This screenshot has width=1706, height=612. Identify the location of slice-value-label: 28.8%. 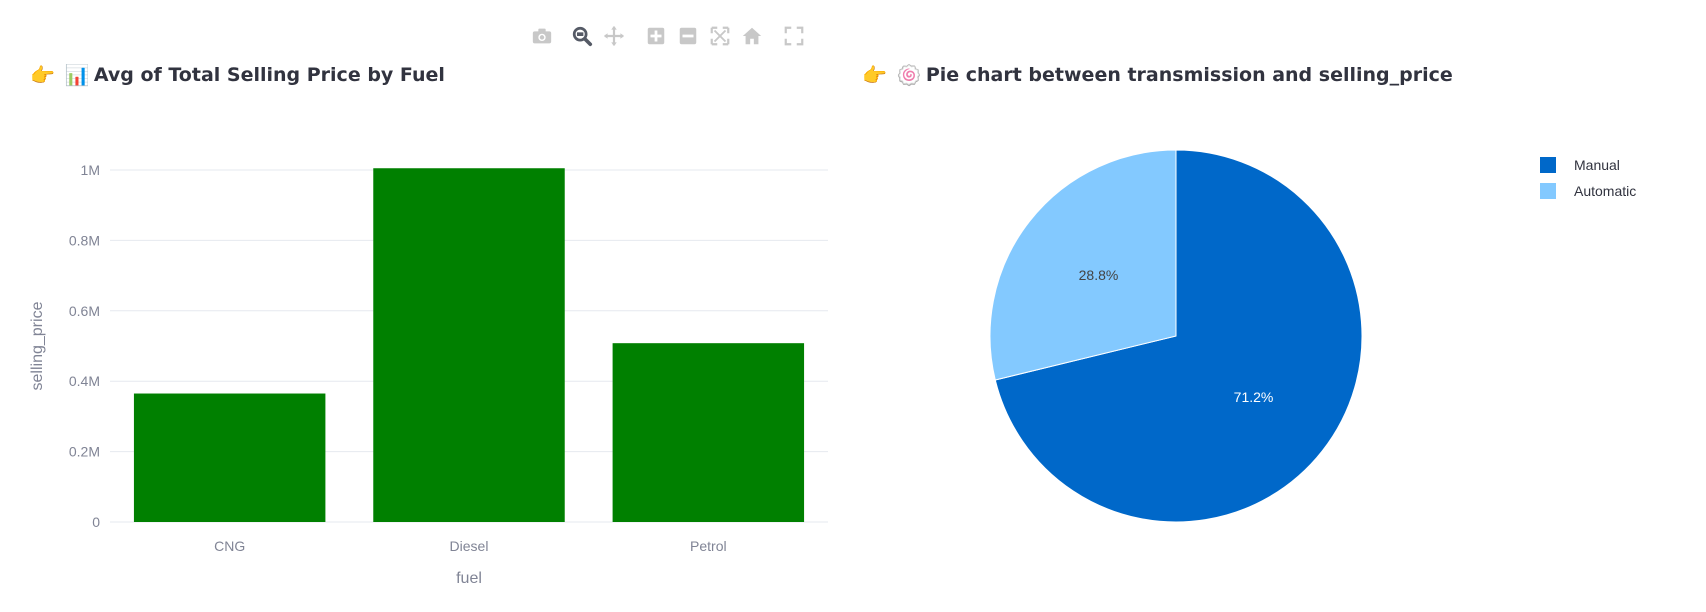
(1099, 275).